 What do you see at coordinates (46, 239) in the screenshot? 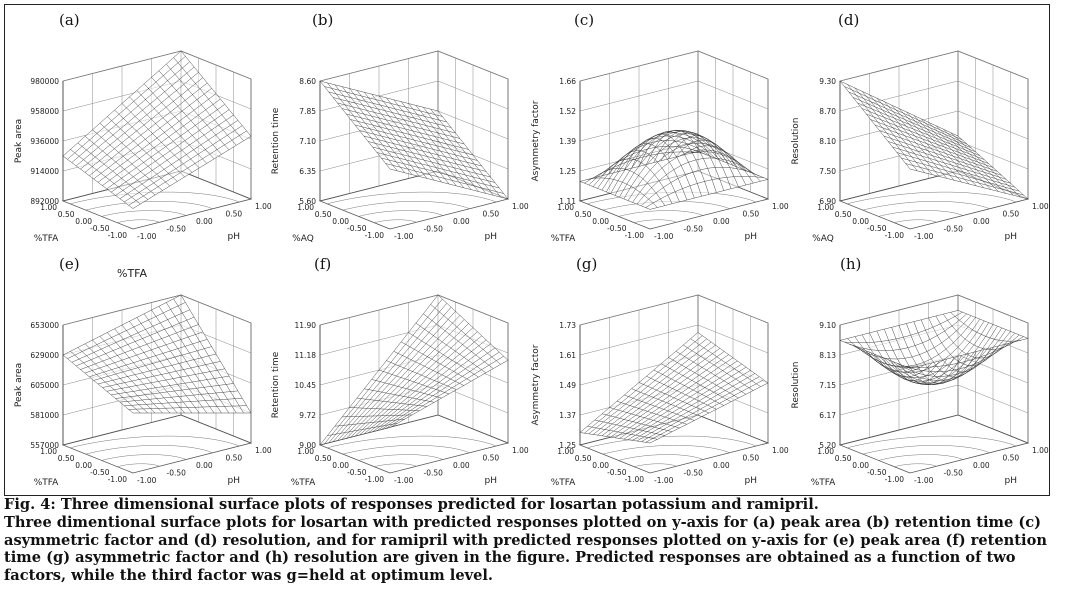
I see `x-axis-label: %TFA` at bounding box center [46, 239].